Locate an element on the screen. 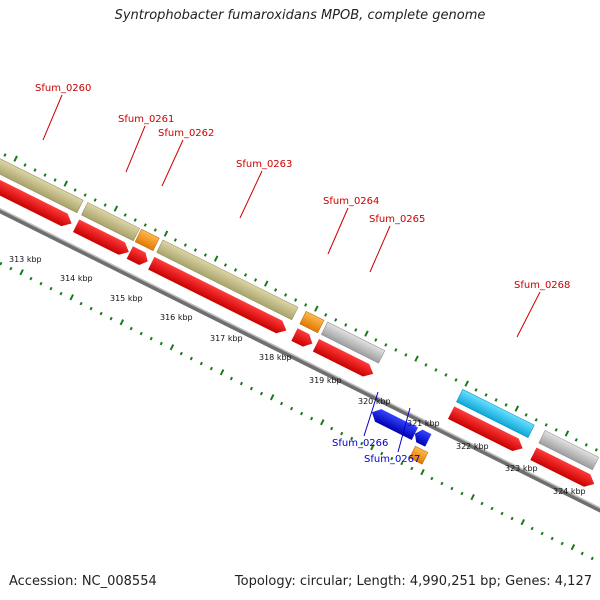 The height and width of the screenshot is (600, 600). gene-block-next is located at coordinates (569, 450).